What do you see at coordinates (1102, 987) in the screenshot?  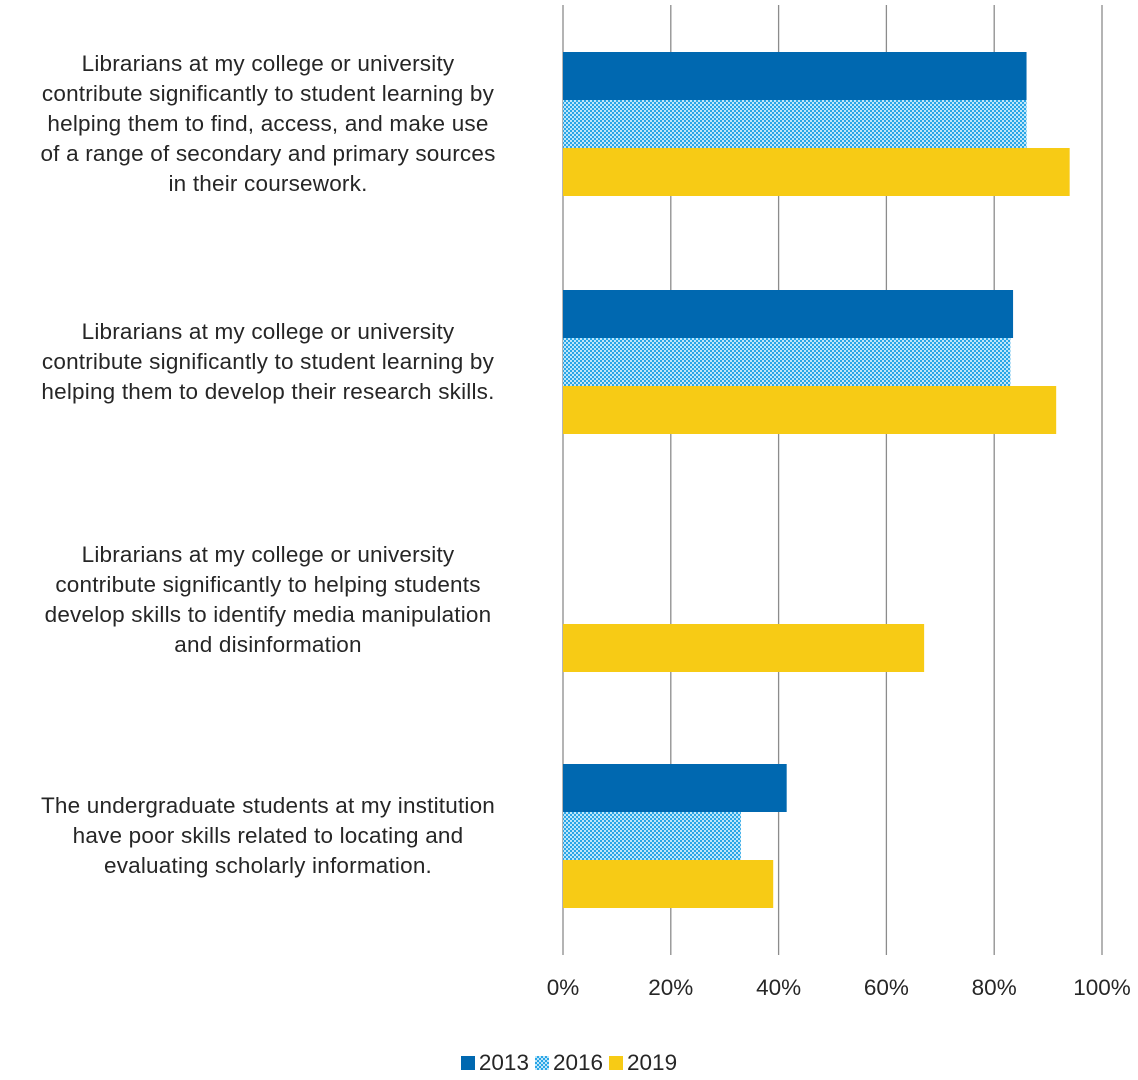 I see `x-tick-label: 100%` at bounding box center [1102, 987].